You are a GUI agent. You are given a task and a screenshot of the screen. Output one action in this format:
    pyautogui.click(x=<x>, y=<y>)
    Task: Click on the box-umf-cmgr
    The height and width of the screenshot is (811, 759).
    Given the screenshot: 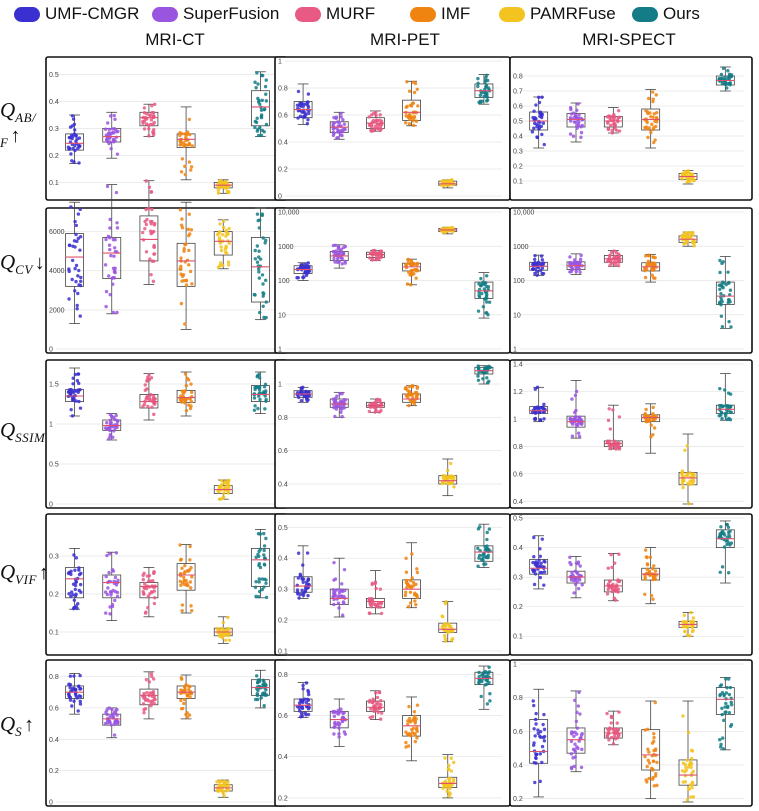 What is the action you would take?
    pyautogui.click(x=74, y=260)
    